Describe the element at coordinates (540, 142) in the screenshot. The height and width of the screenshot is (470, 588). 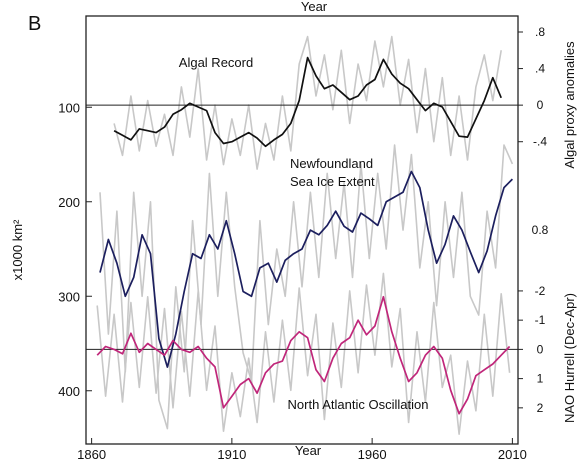
I see `algal-tick-label: -.4` at that location.